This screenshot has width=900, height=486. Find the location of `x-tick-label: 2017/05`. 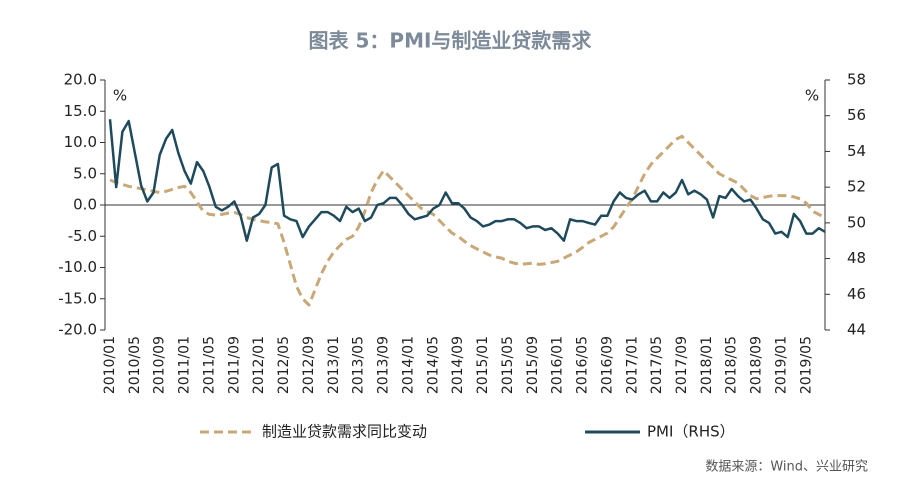

x-tick-label: 2017/05 is located at coordinates (657, 365).